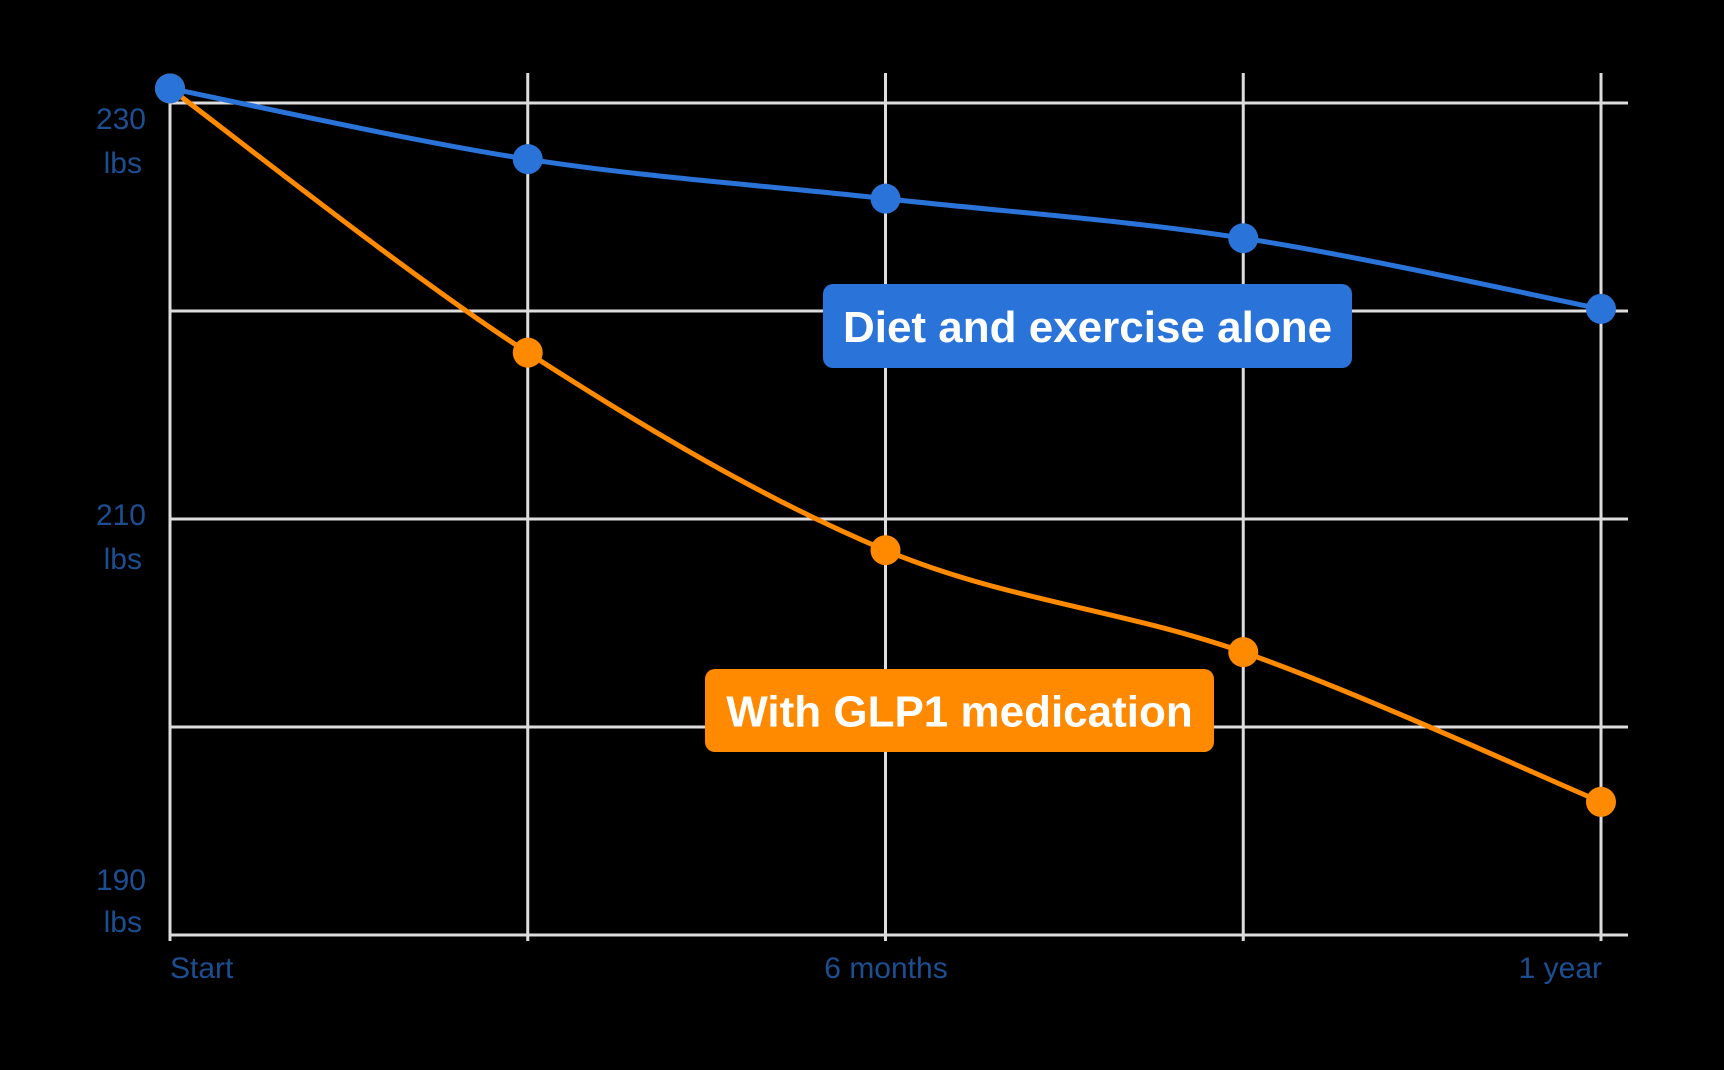  I want to click on series-label: With GLP1 medication, so click(959, 712).